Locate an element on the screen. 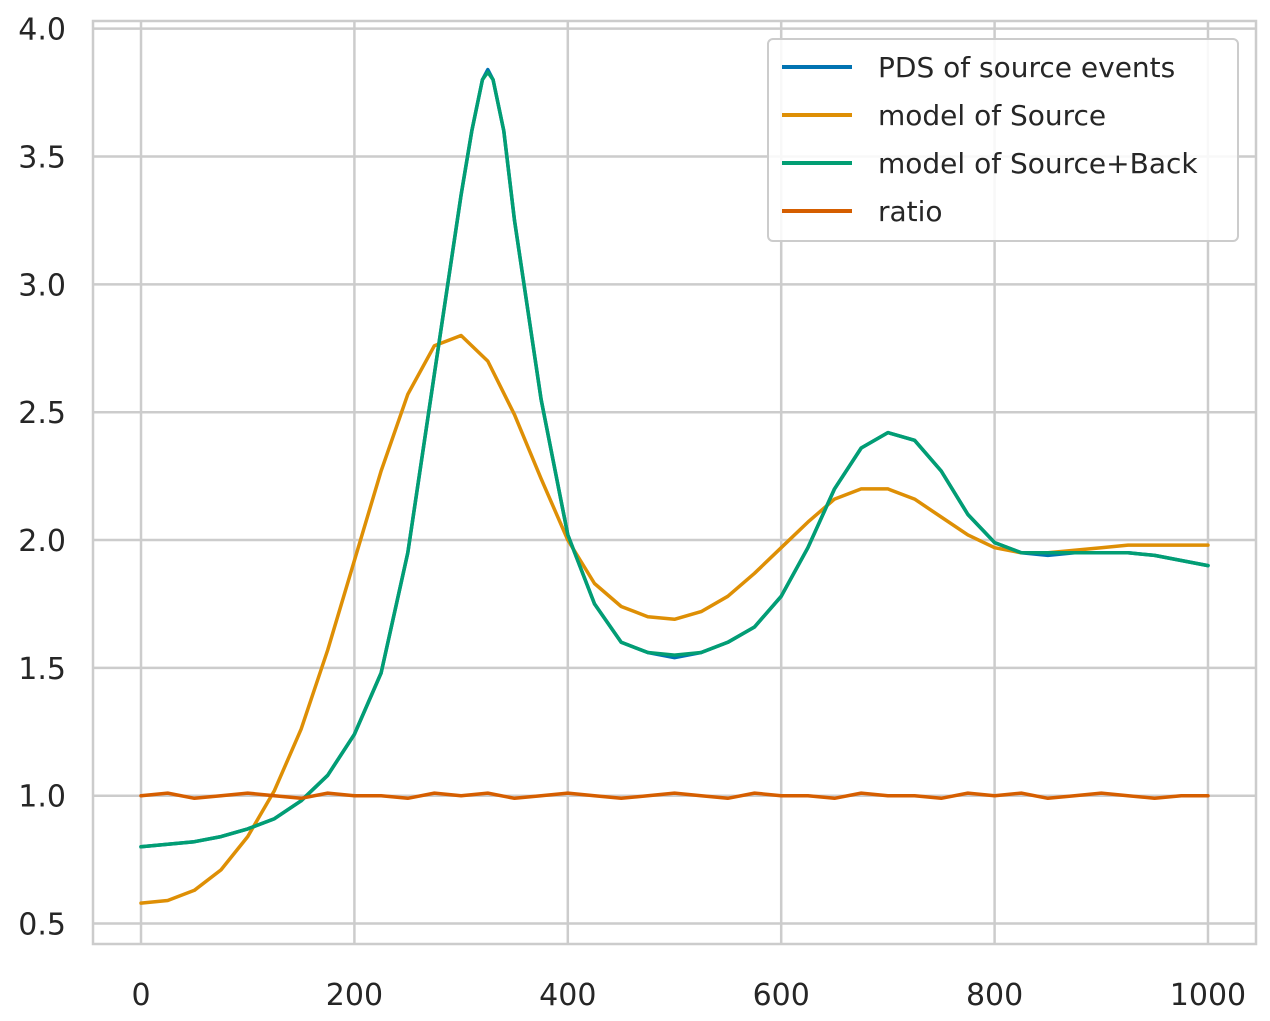  x-axis-ticks: 0 200 400 600 800 1000 is located at coordinates (688, 995).